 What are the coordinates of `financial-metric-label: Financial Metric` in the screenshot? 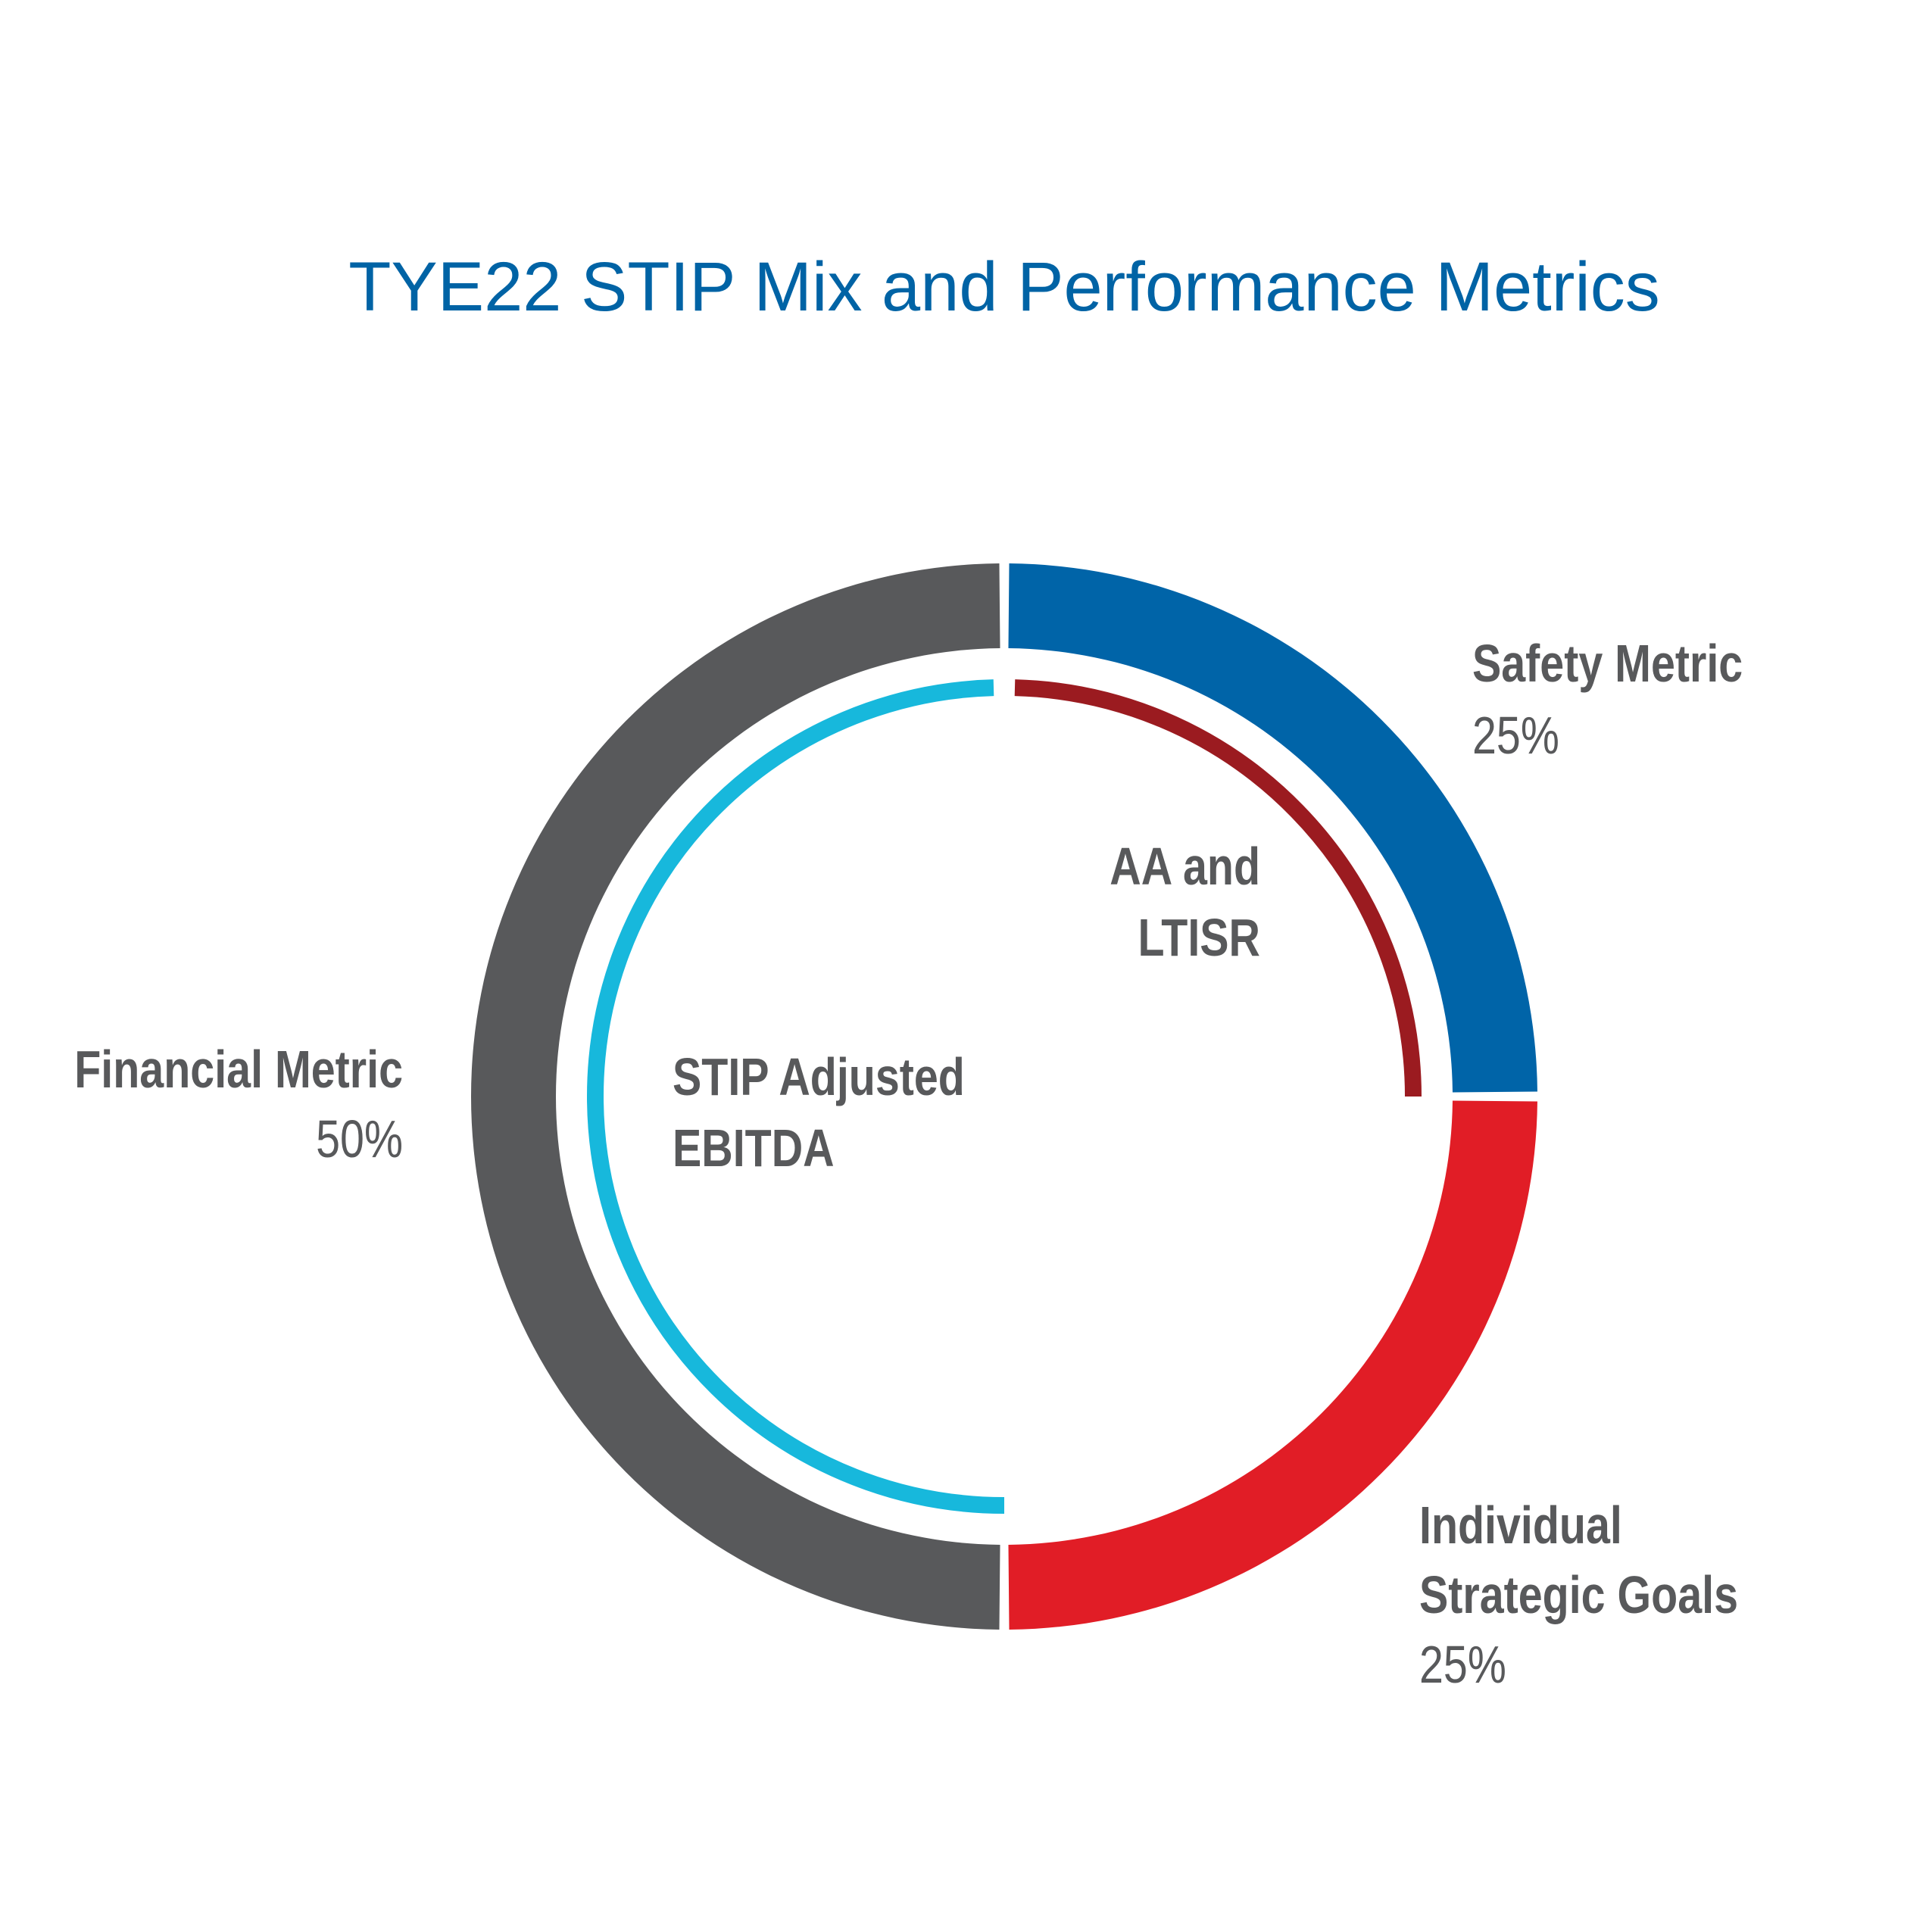 It's located at (238, 1070).